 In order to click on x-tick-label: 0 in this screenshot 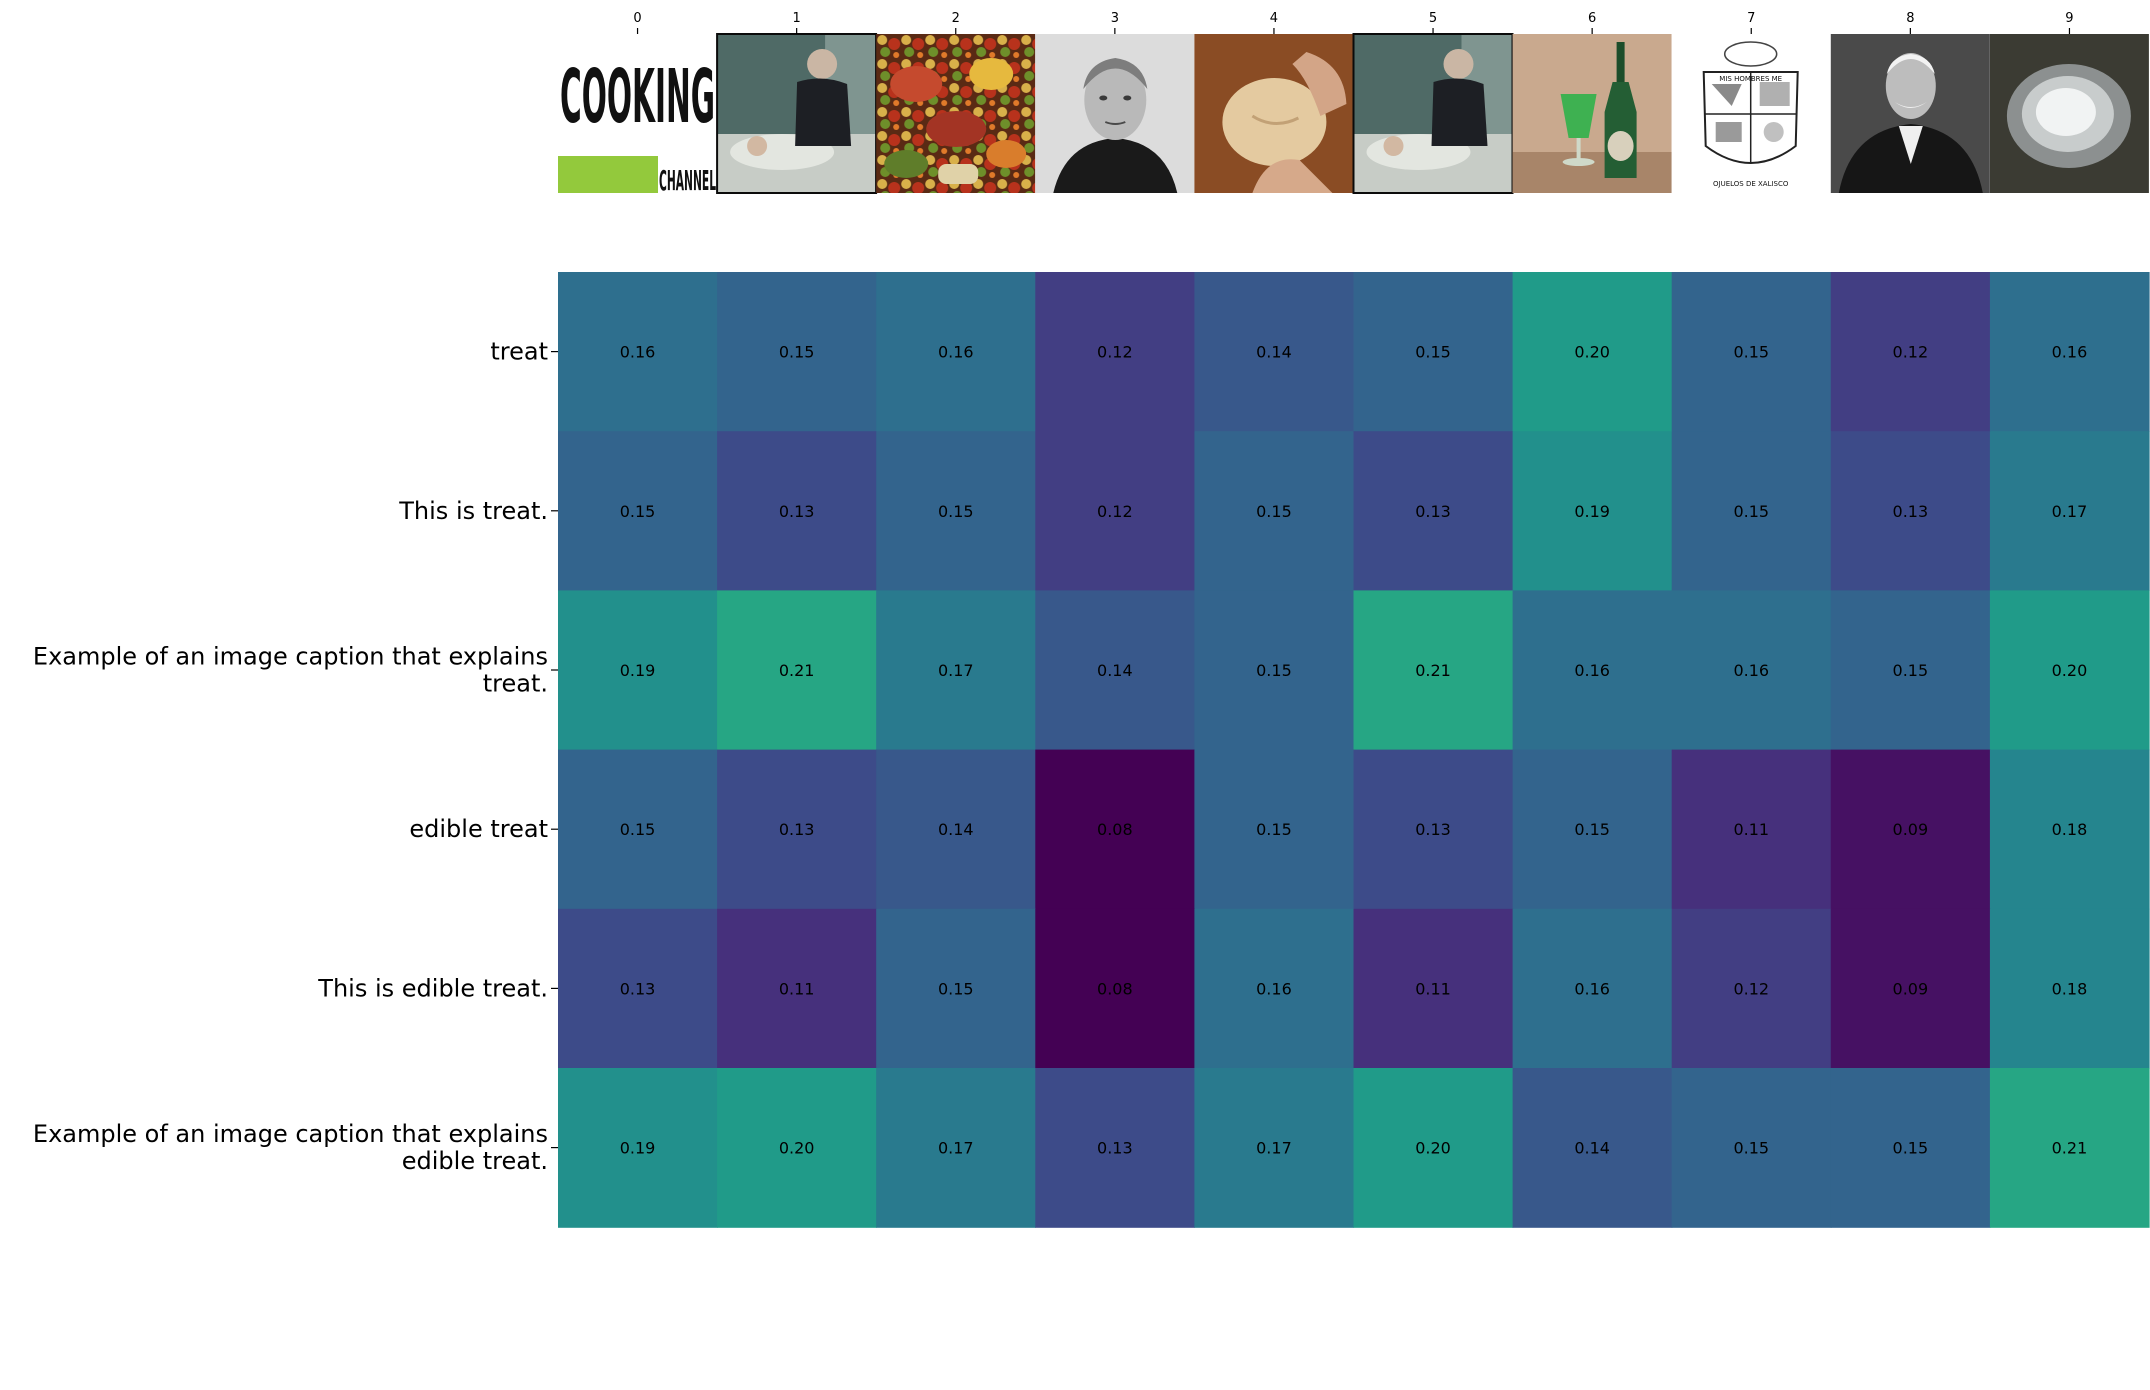, I will do `click(637, 18)`.